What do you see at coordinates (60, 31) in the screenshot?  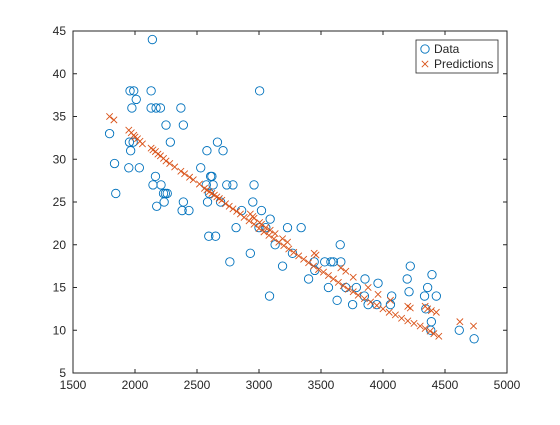 I see `y-tick-label: 45` at bounding box center [60, 31].